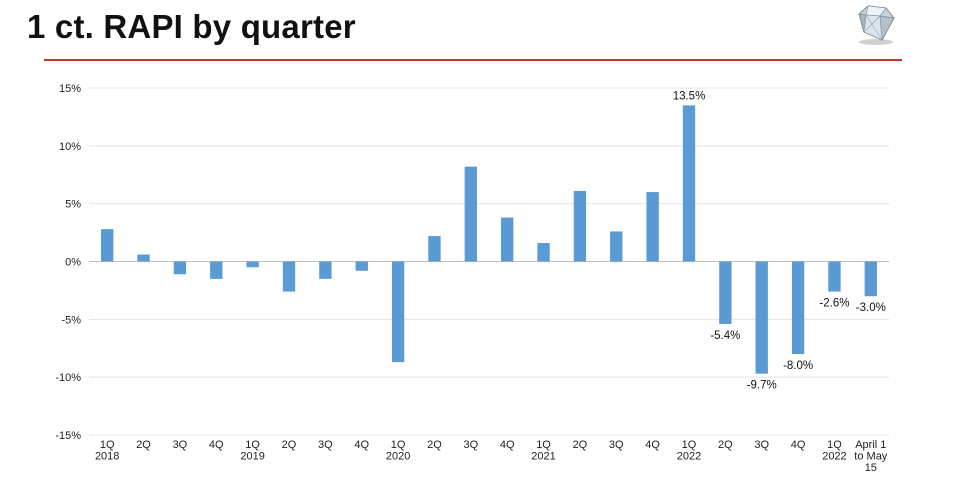  I want to click on x-tick-label: 2019, so click(252, 457).